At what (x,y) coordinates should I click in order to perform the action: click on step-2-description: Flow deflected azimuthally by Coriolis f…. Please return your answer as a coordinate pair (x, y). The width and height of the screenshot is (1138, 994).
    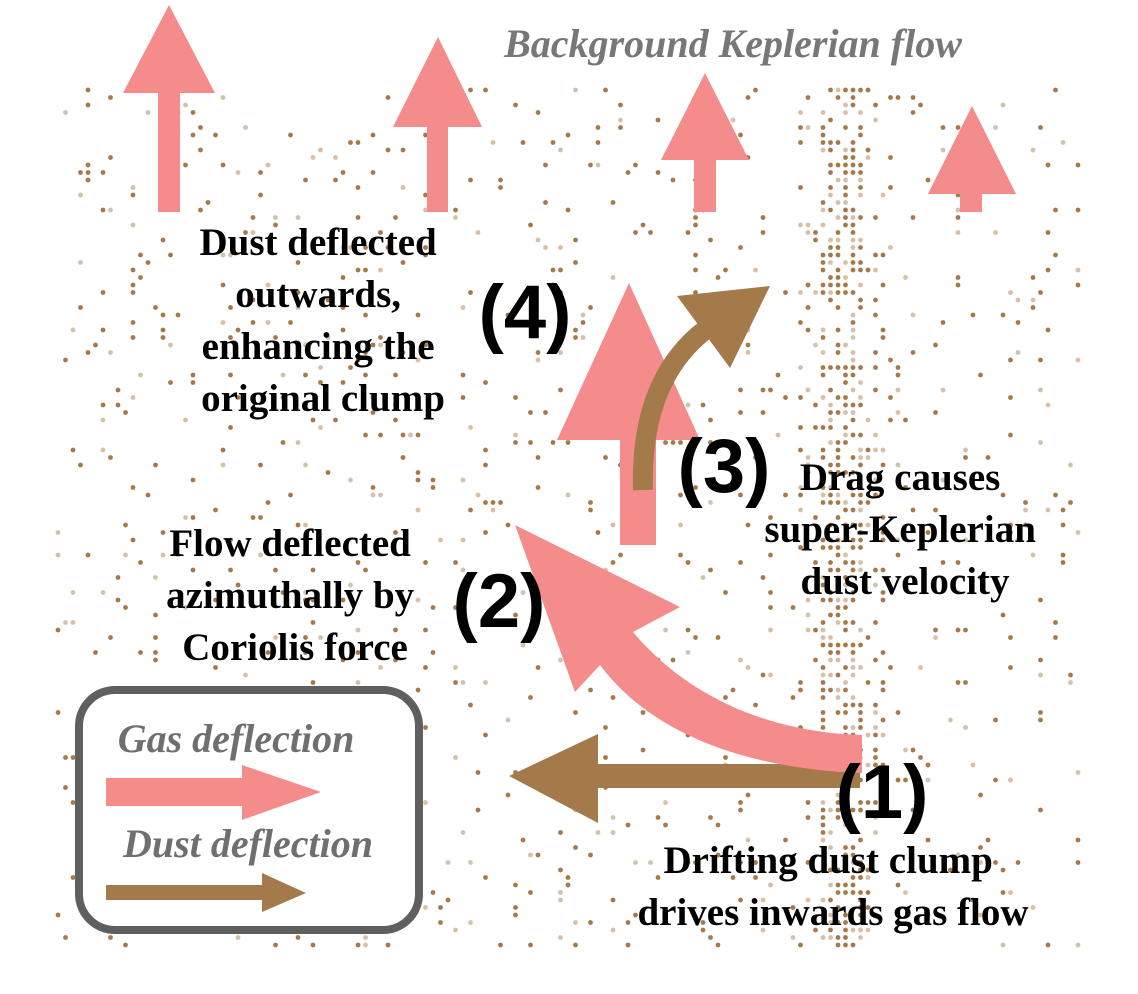
    Looking at the image, I should click on (295, 595).